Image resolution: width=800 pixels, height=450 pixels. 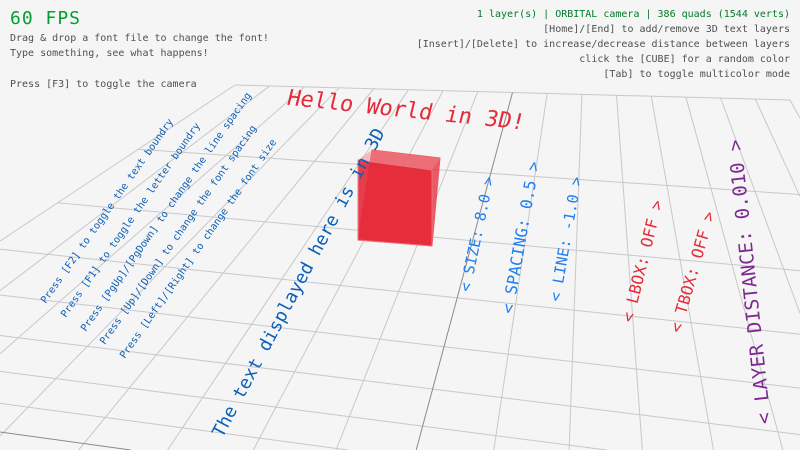 What do you see at coordinates (109, 53) in the screenshot?
I see `help-line: Type something, see what happens!` at bounding box center [109, 53].